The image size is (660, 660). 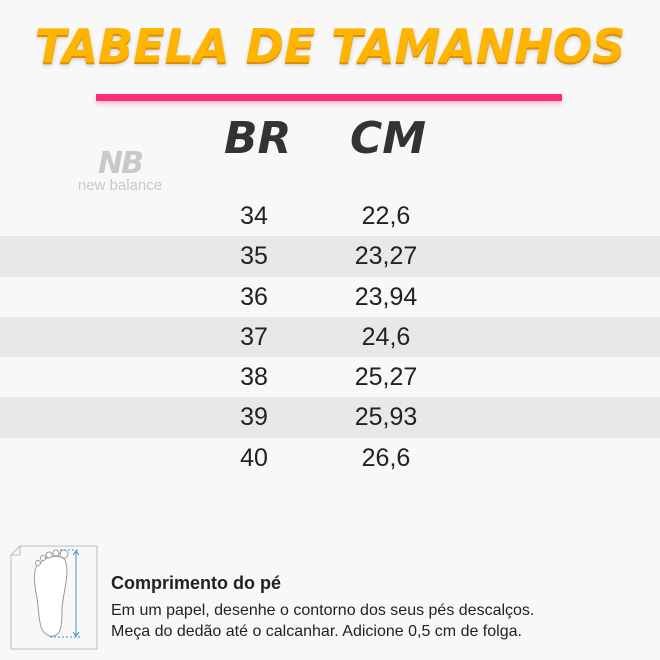 What do you see at coordinates (254, 216) in the screenshot?
I see `br-cell: 34` at bounding box center [254, 216].